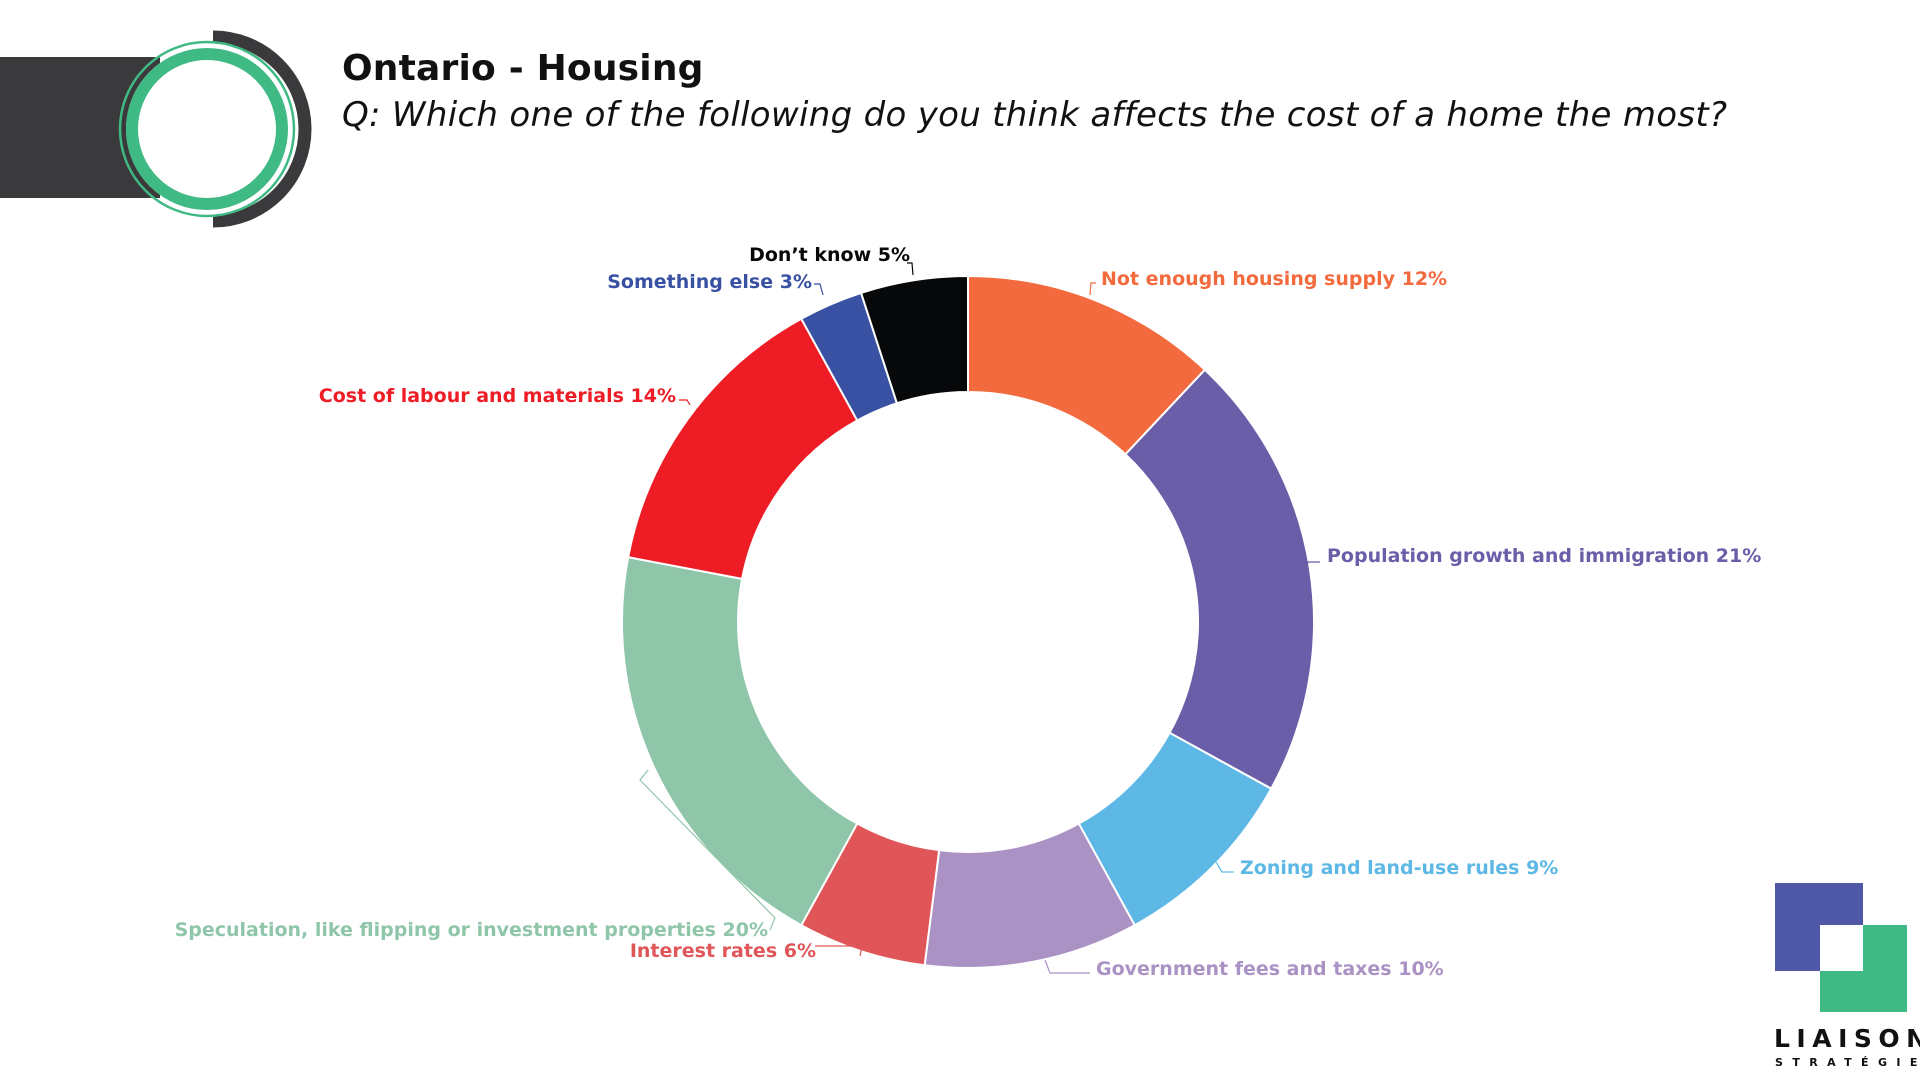 The width and height of the screenshot is (1920, 1080). What do you see at coordinates (1847, 1038) in the screenshot?
I see `brand-name: LIAISON` at bounding box center [1847, 1038].